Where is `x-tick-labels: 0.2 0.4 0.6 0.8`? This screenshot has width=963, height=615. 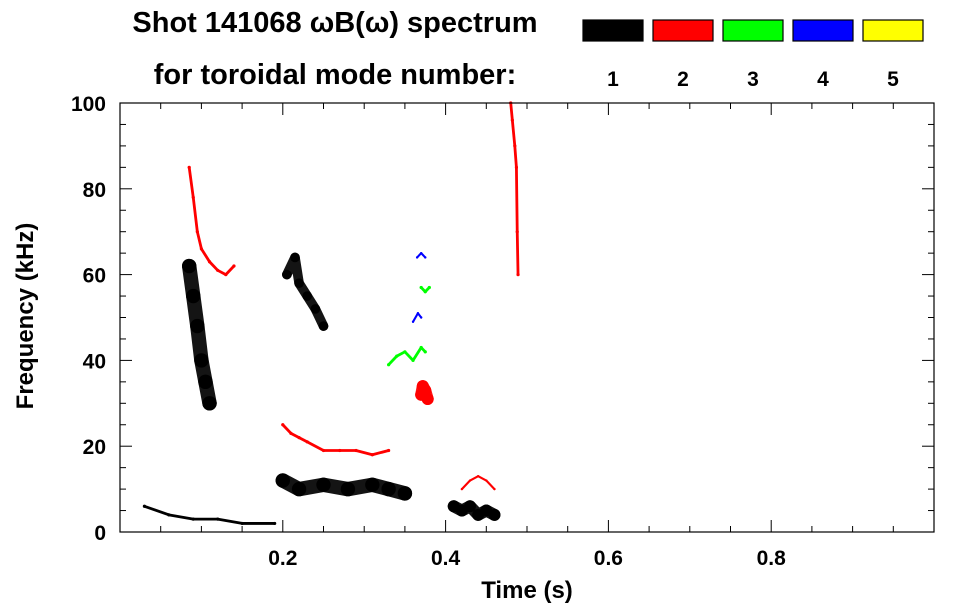
x-tick-labels: 0.2 0.4 0.6 0.8 is located at coordinates (527, 558).